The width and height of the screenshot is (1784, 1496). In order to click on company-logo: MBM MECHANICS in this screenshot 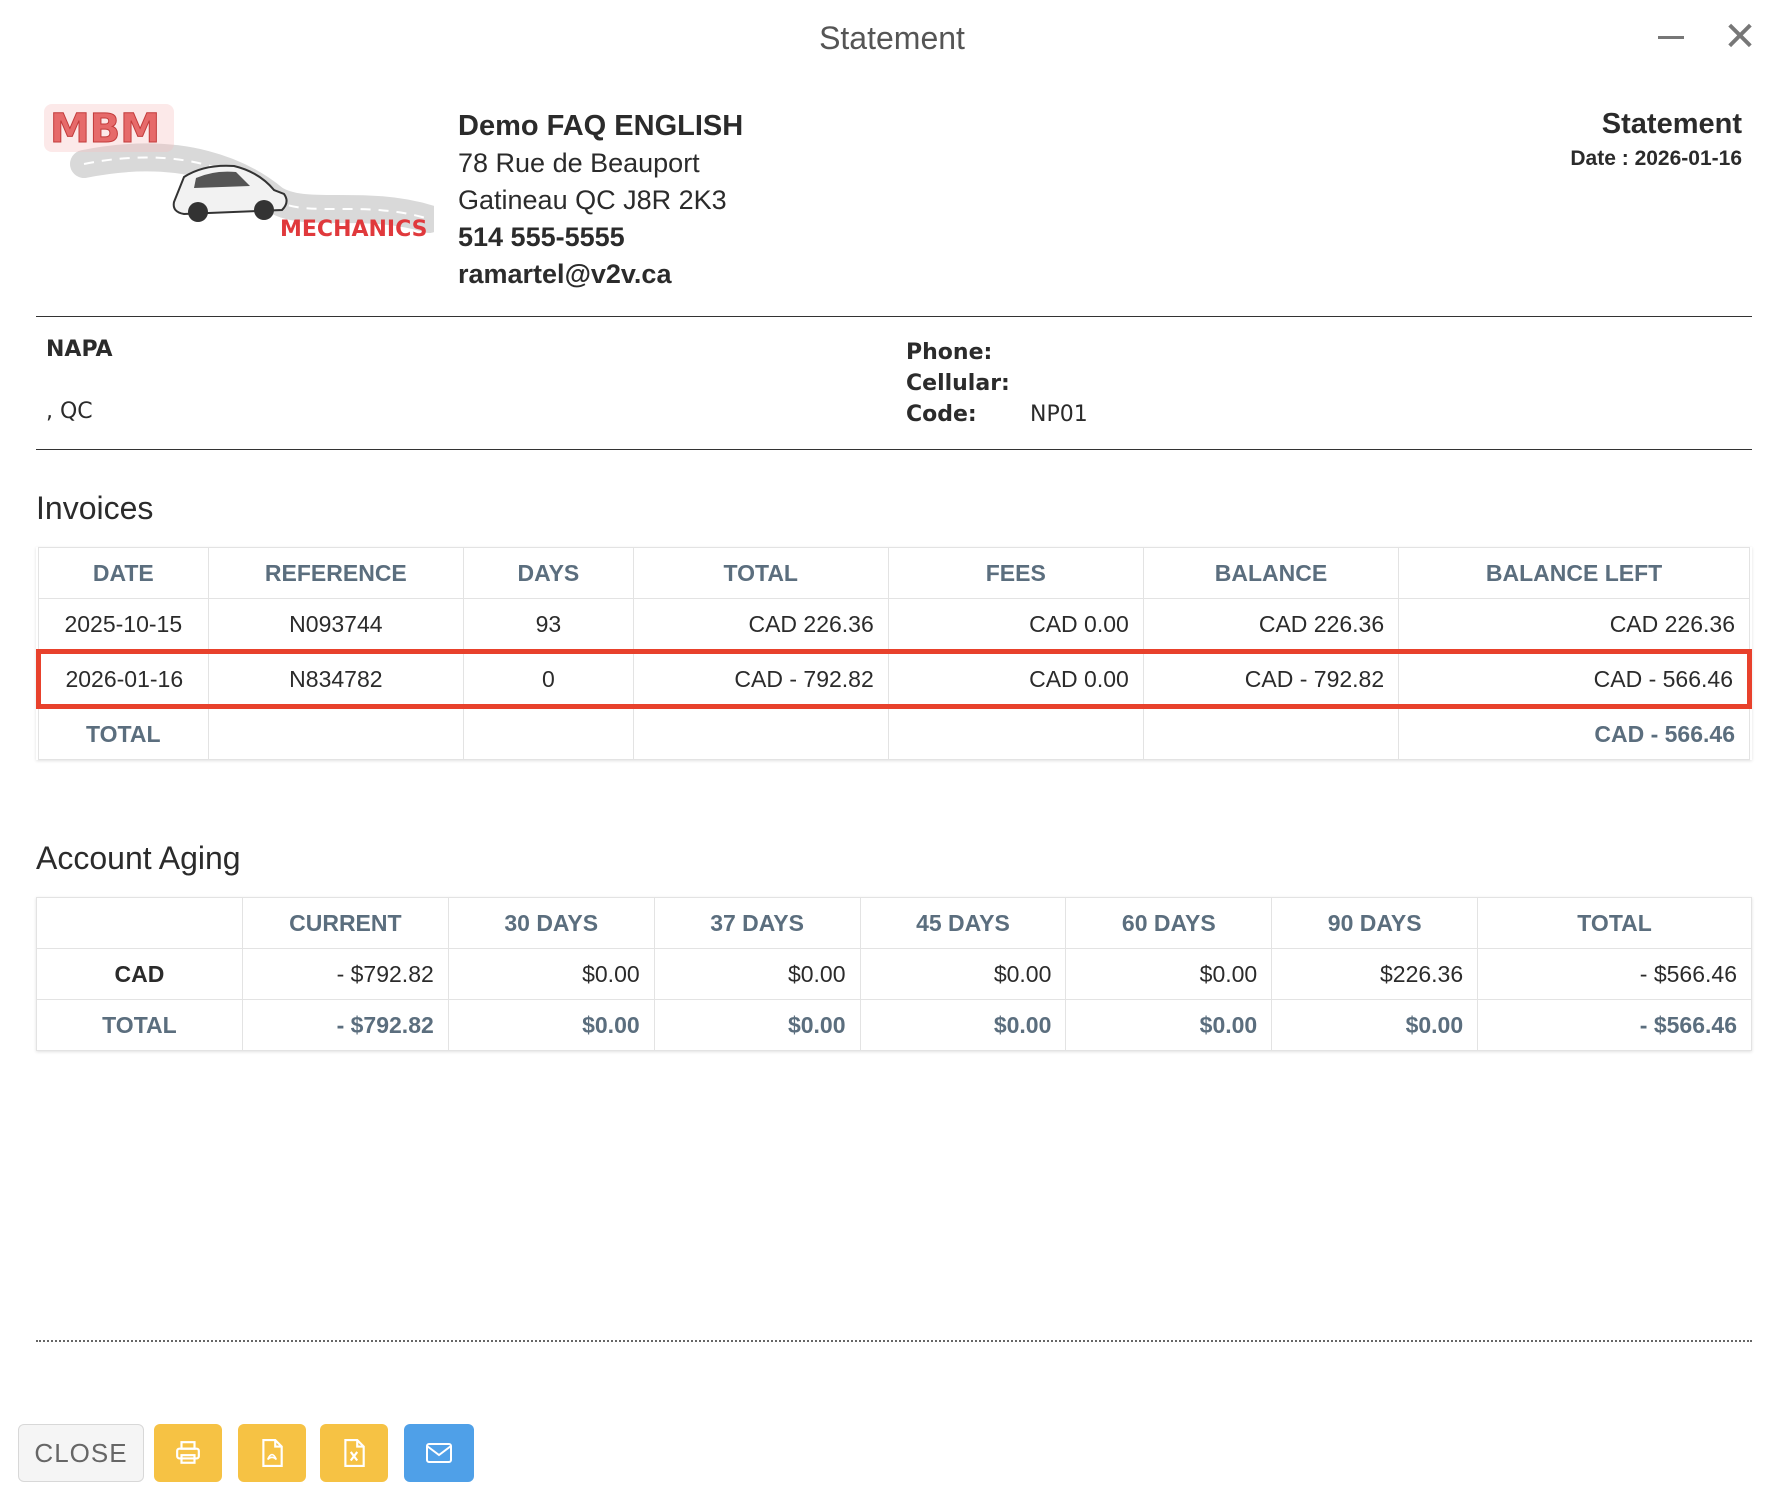, I will do `click(239, 173)`.